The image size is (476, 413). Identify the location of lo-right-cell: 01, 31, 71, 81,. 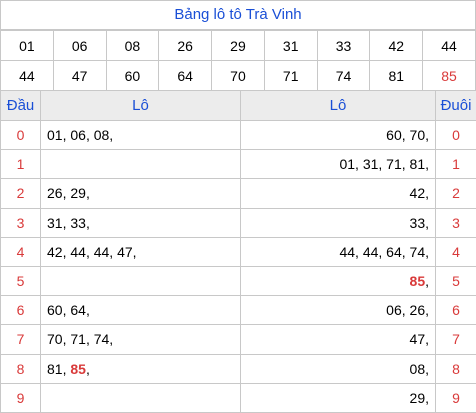
(338, 164).